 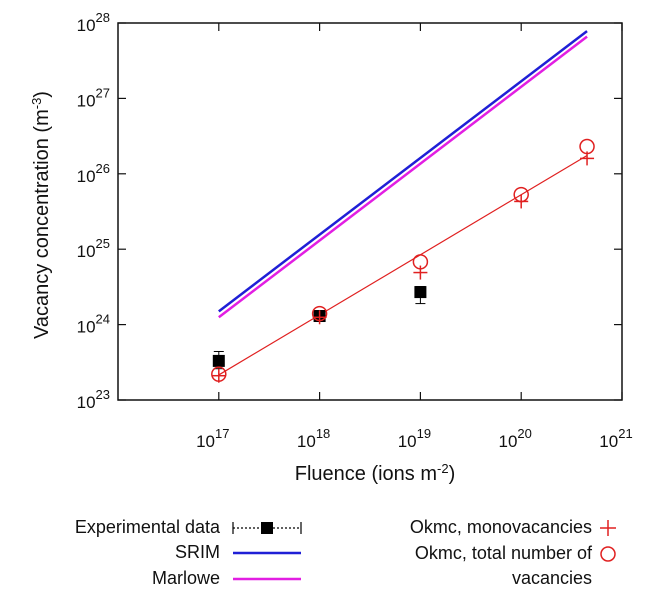 I want to click on legend-swatch-experimental, so click(x=267, y=528).